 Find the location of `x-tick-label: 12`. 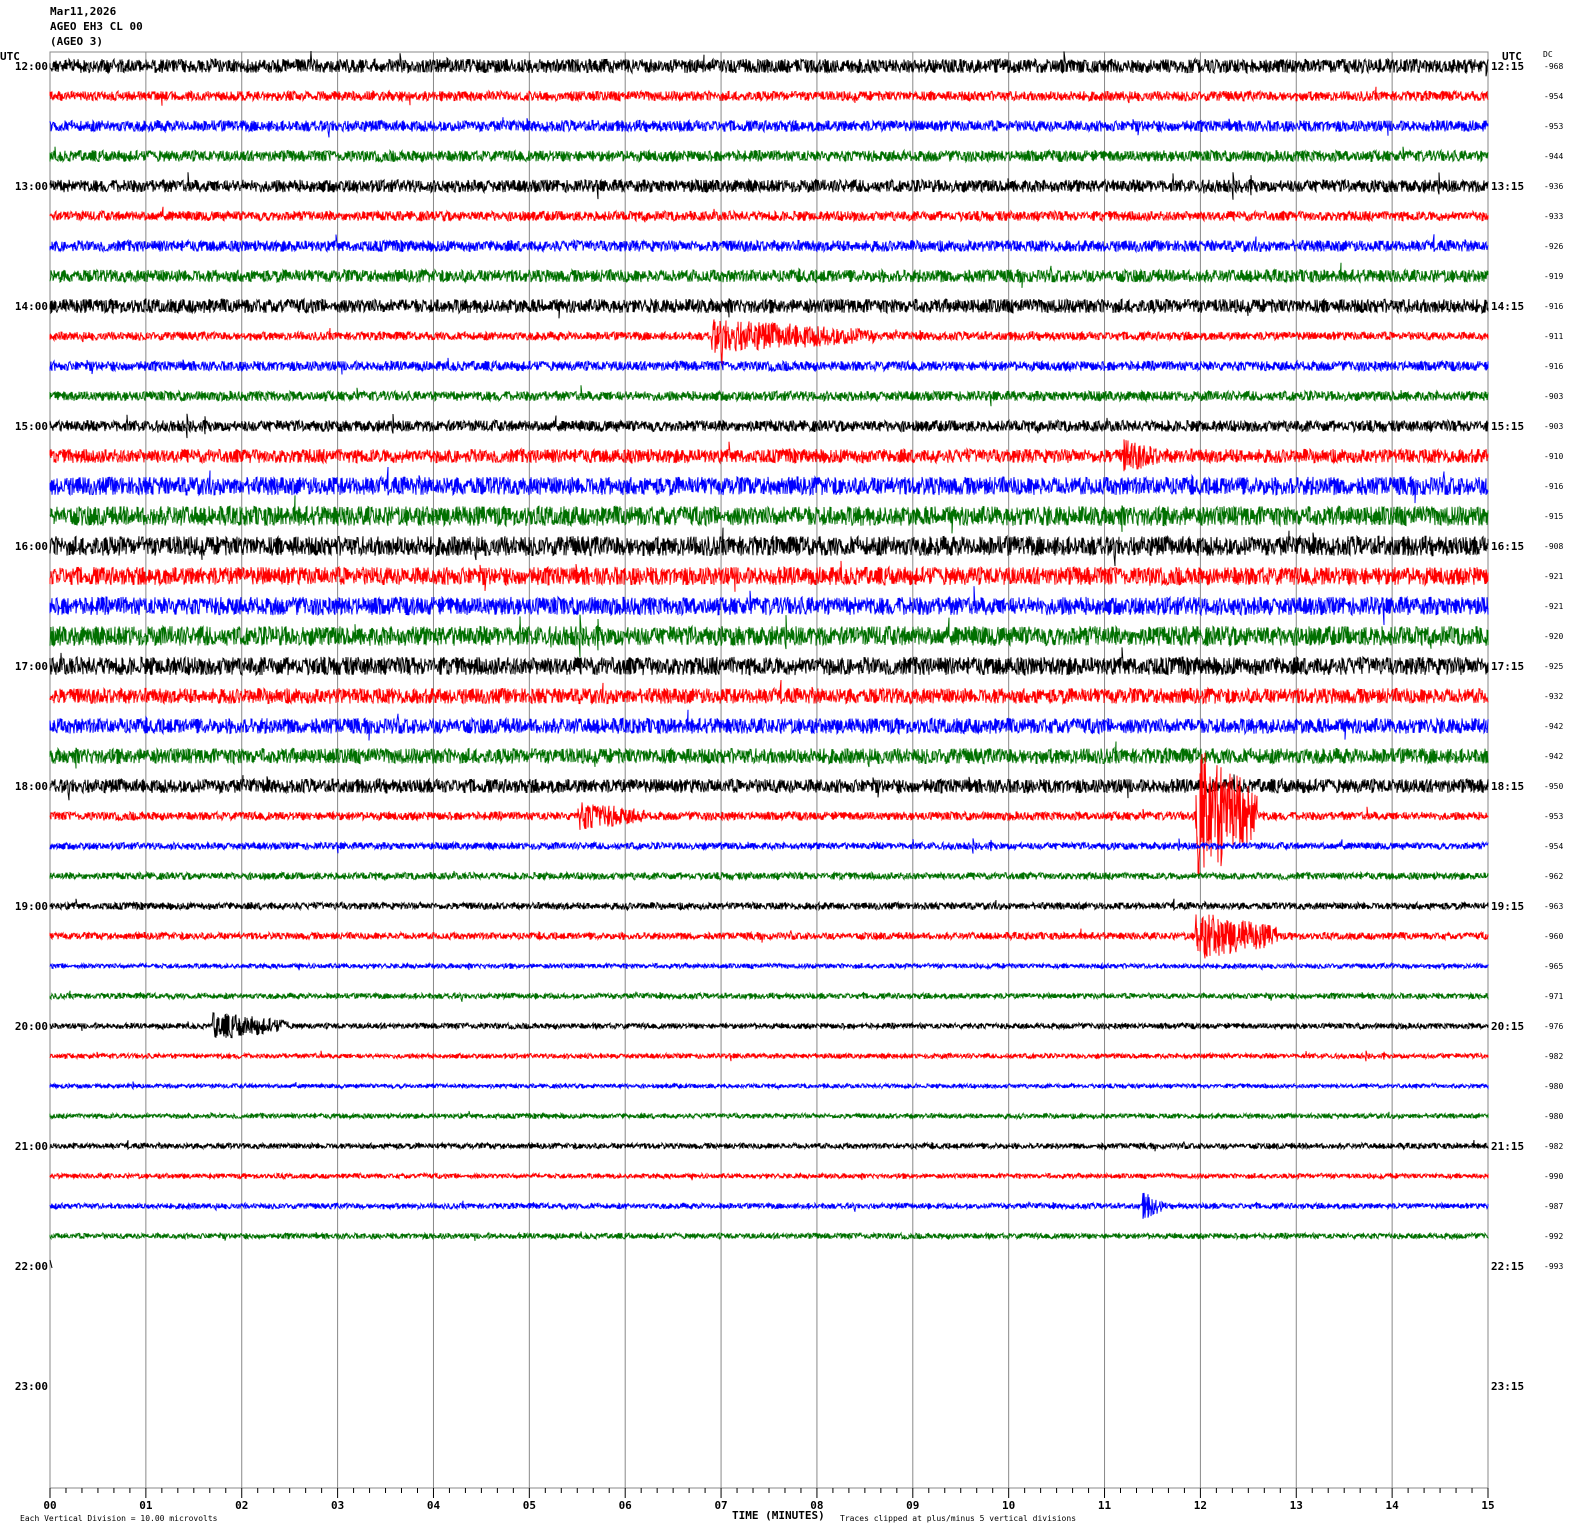

x-tick-label: 12 is located at coordinates (1200, 1505).